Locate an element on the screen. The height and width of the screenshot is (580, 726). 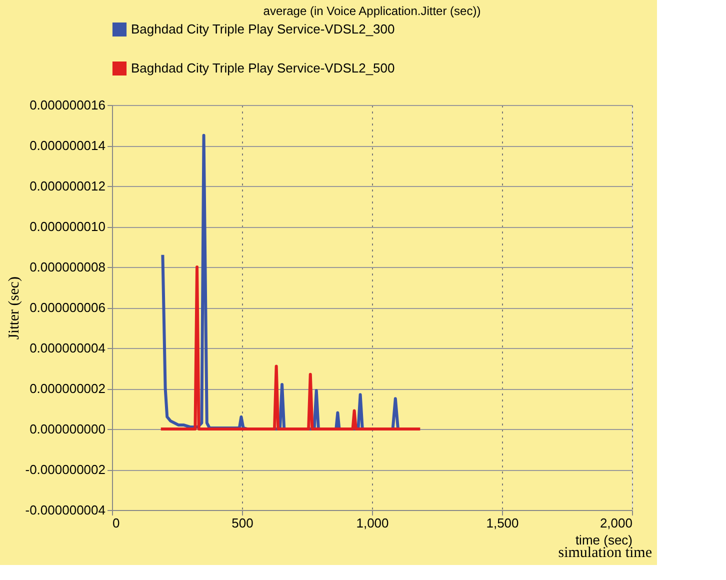
y-tick-label: 0.000000016 is located at coordinates (68, 105).